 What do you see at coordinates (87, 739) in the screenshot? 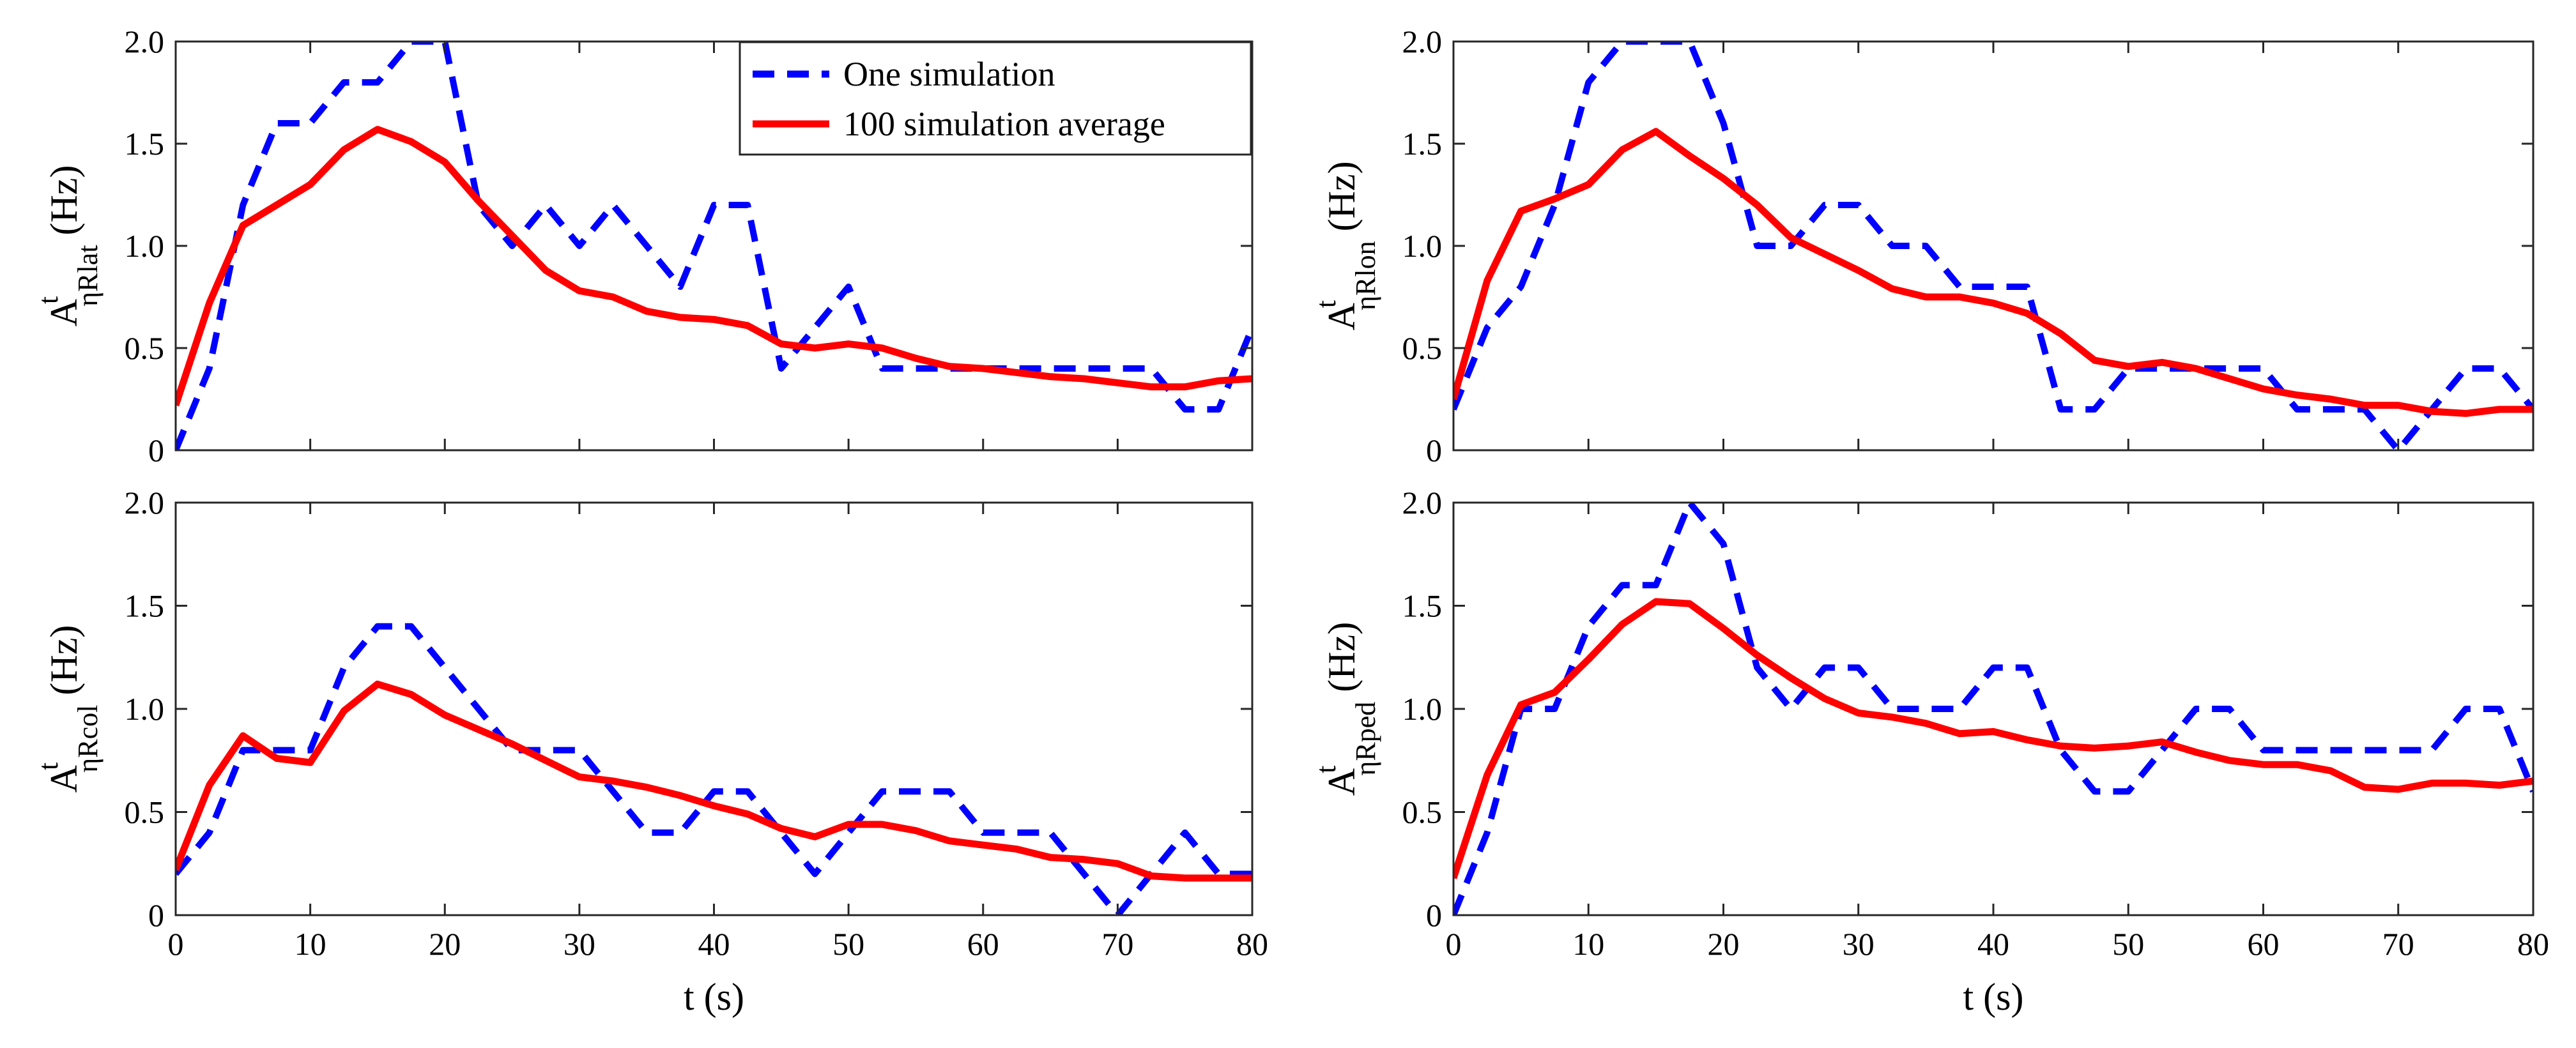
I see `y-label-subscript: ηRcol` at bounding box center [87, 739].